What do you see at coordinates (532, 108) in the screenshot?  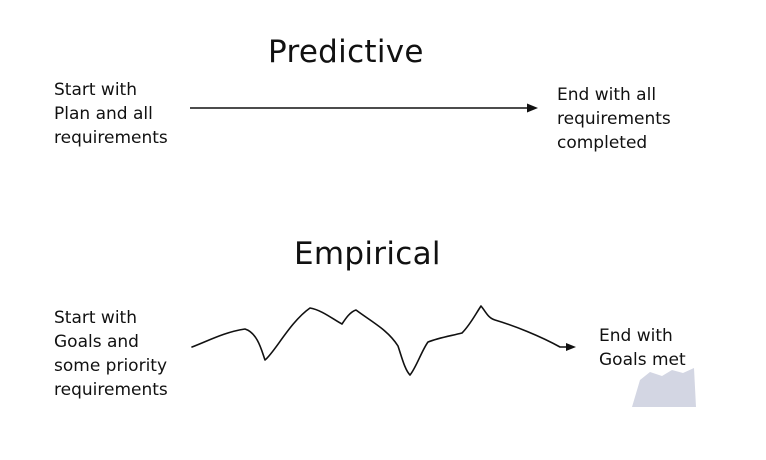 I see `predictive-arrowhead` at bounding box center [532, 108].